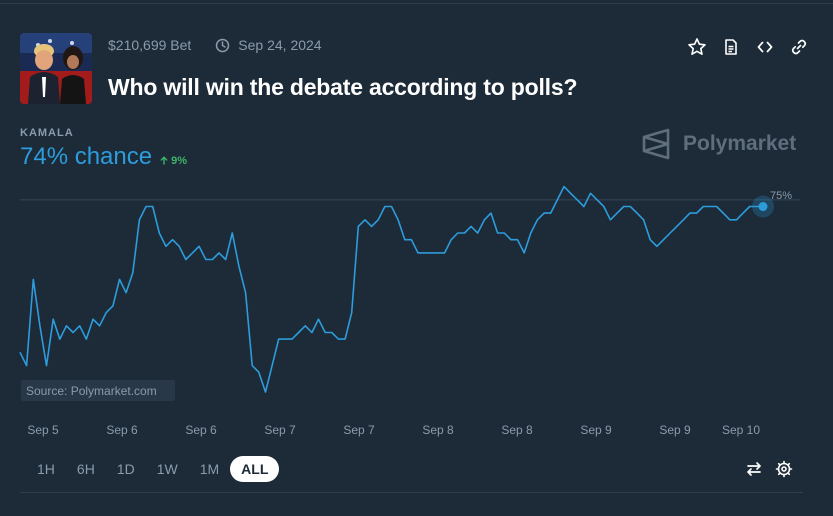 The height and width of the screenshot is (516, 833). I want to click on range-button-all: ALL, so click(255, 469).